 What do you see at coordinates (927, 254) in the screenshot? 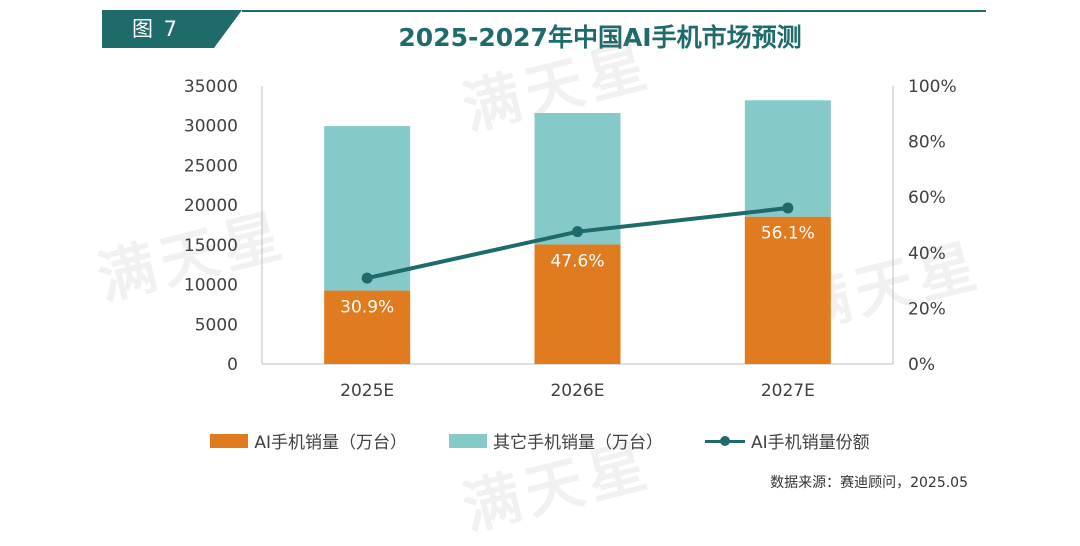
I see `y-right-tick-label: 40%` at bounding box center [927, 254].